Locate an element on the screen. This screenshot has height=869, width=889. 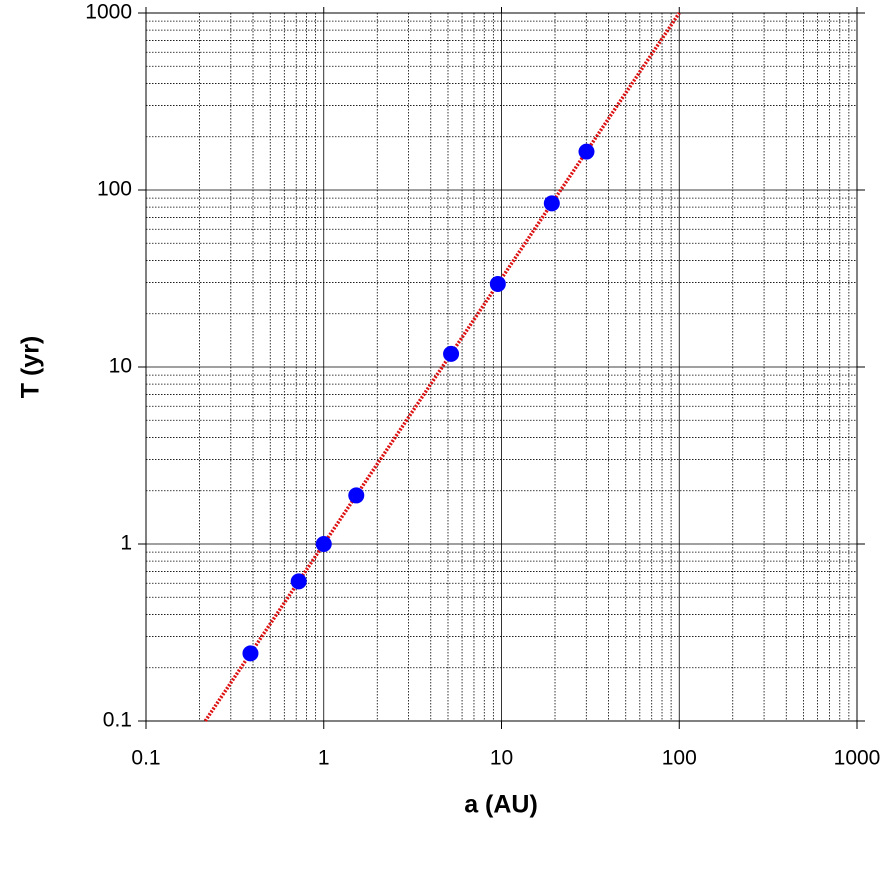
x-tick-label: 1 is located at coordinates (324, 758).